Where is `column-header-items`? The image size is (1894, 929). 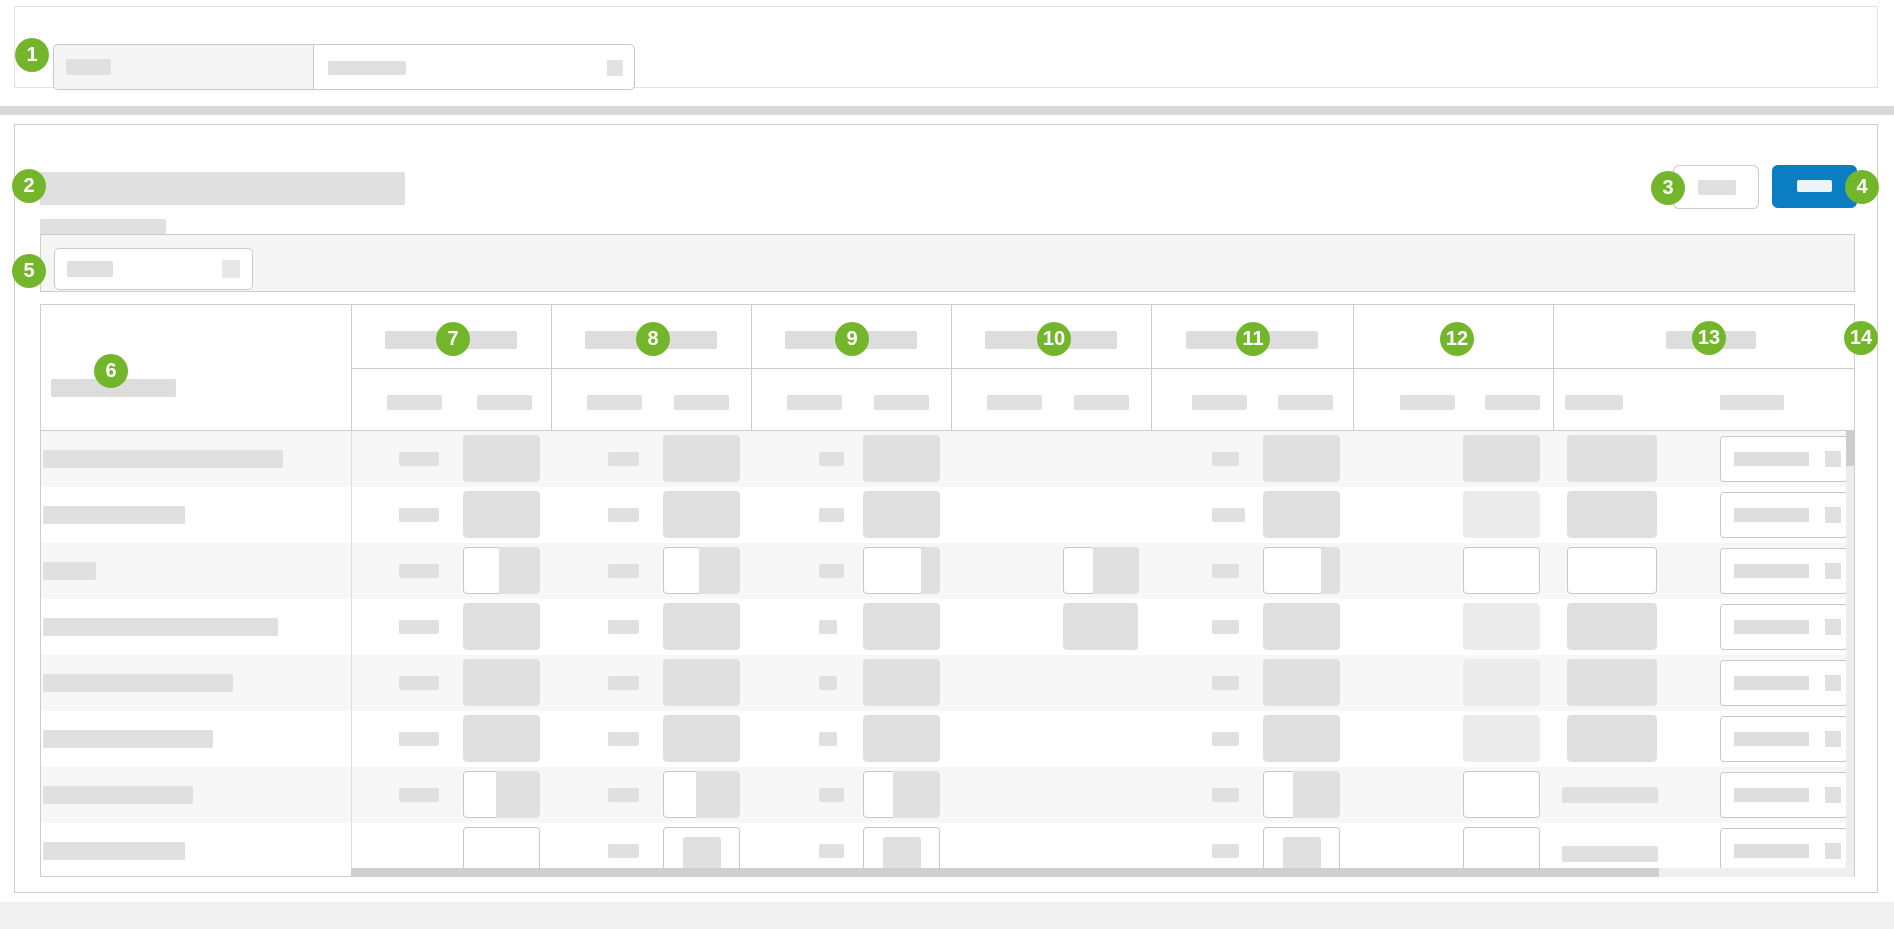 column-header-items is located at coordinates (196, 368).